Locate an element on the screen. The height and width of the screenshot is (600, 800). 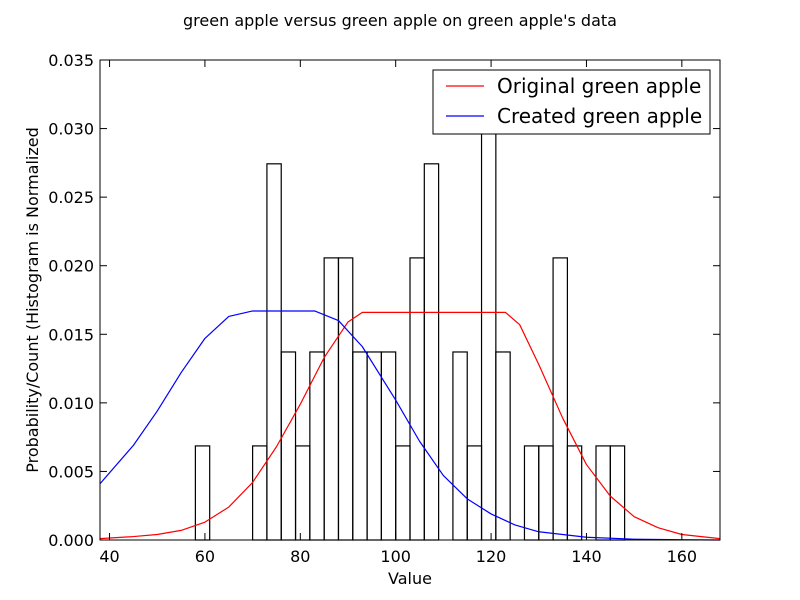
y-tick-label: 0.015 is located at coordinates (71, 334).